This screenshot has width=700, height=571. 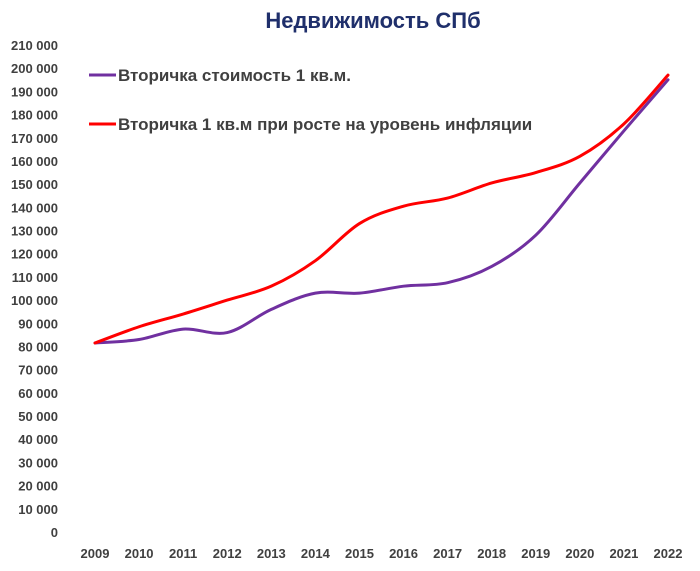 I want to click on y-tick-label: 0, so click(x=54, y=532).